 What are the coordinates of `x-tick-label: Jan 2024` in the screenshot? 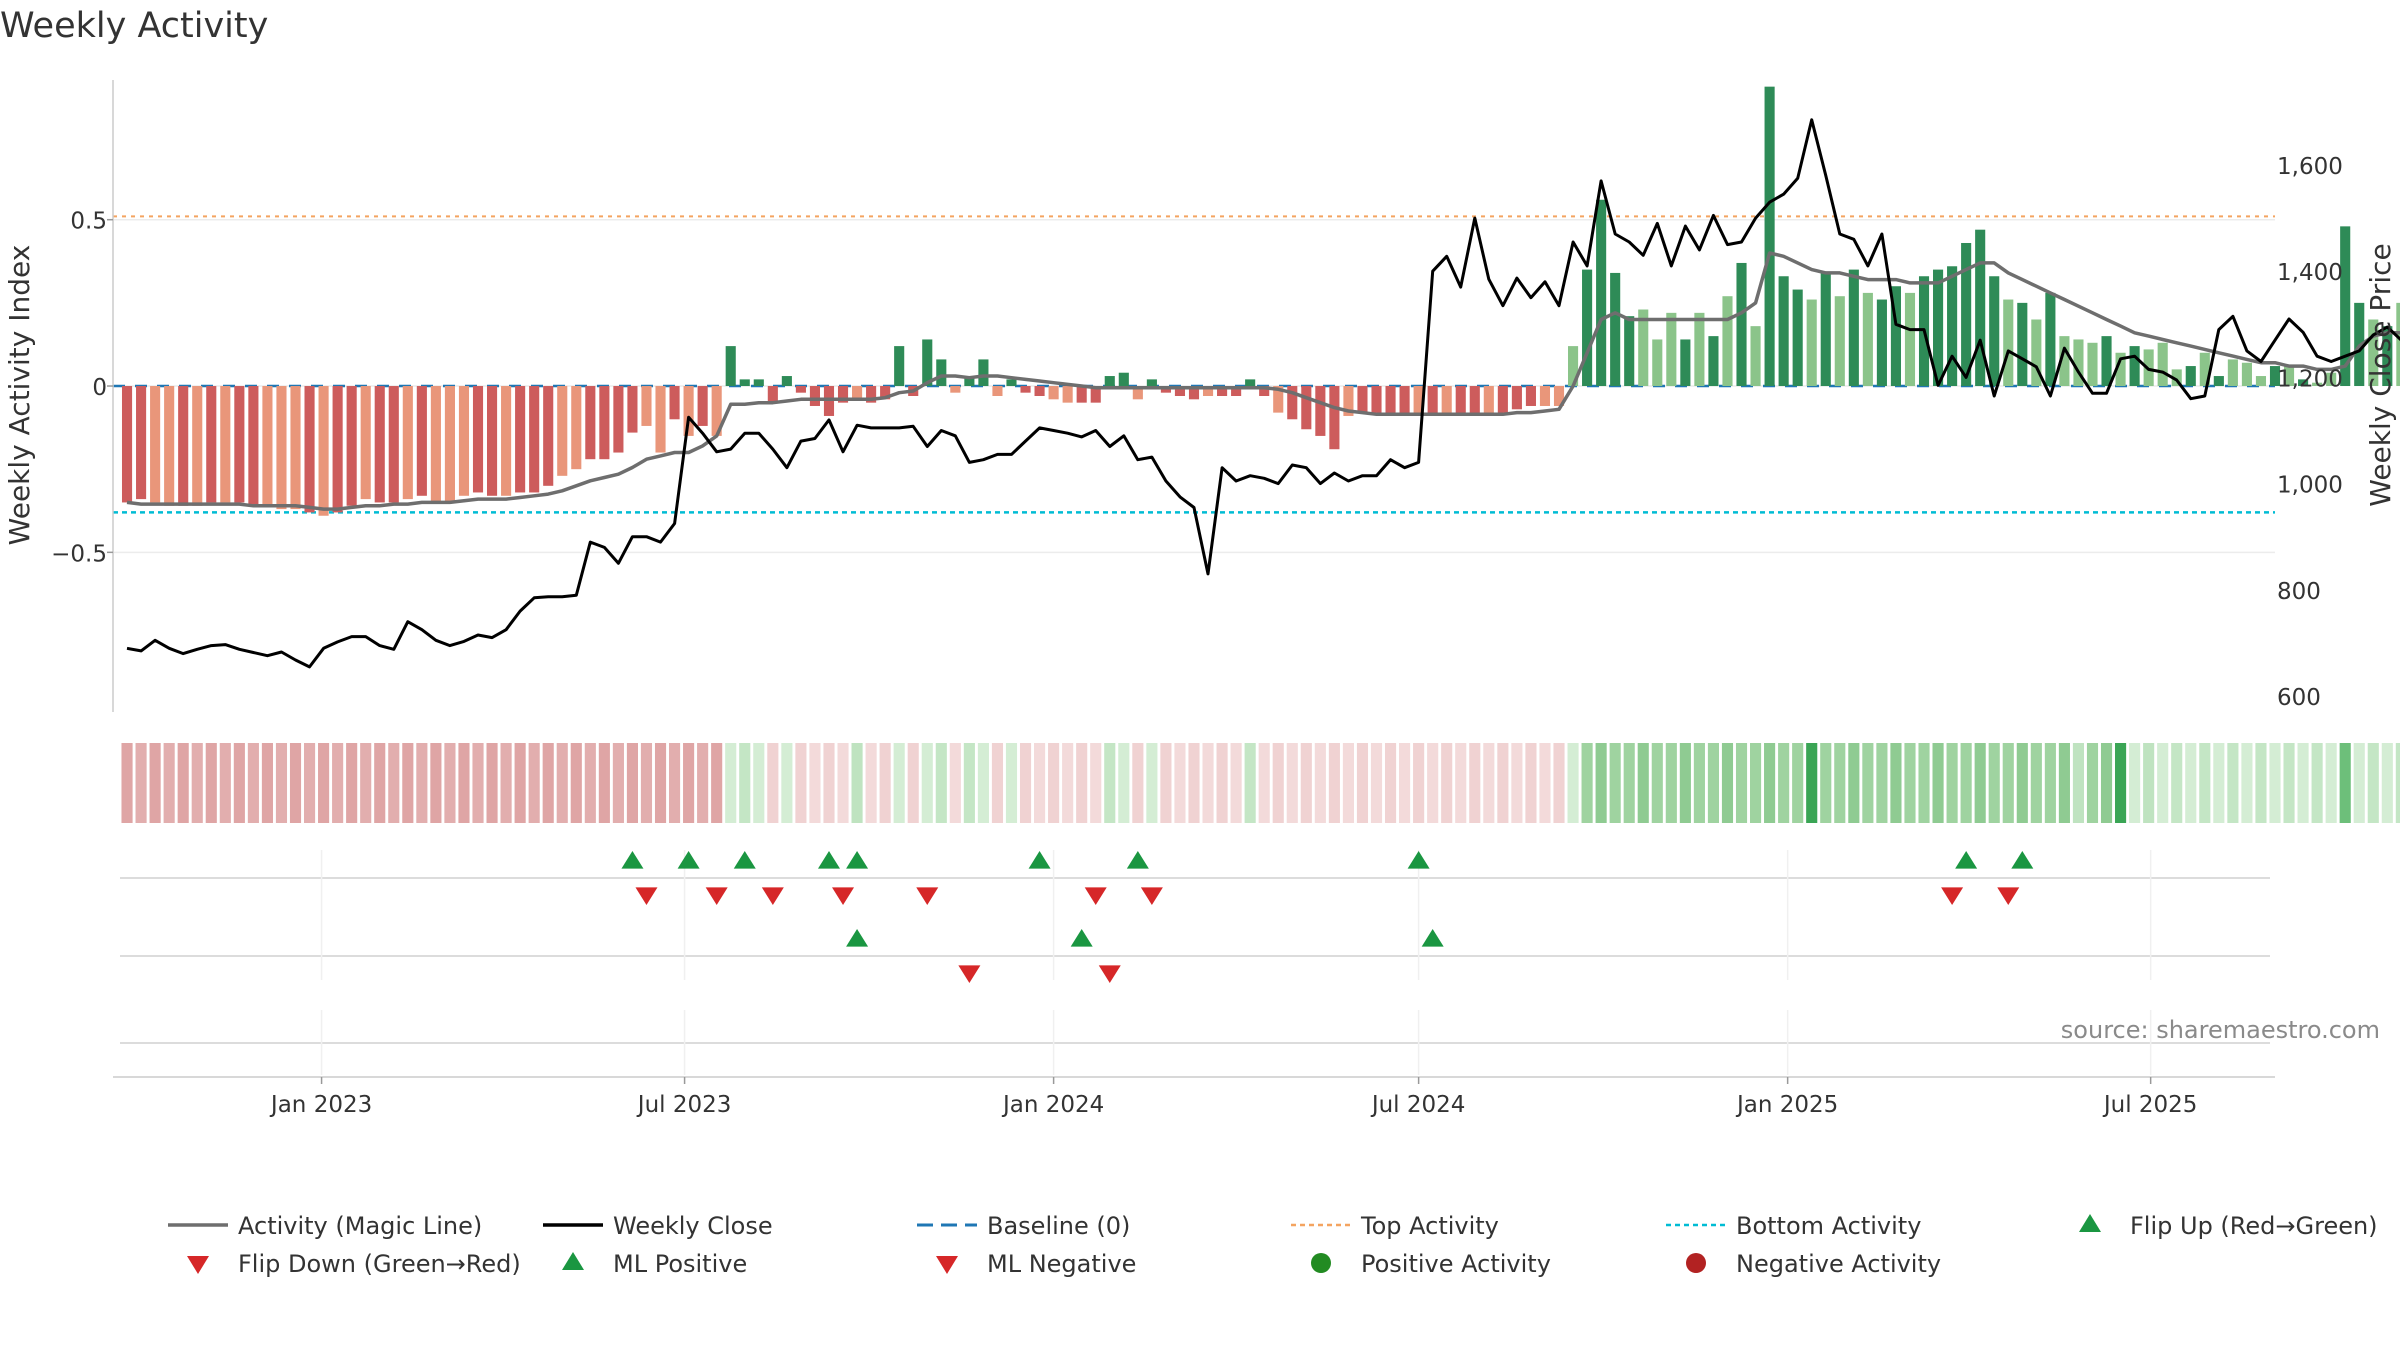 It's located at (1052, 1105).